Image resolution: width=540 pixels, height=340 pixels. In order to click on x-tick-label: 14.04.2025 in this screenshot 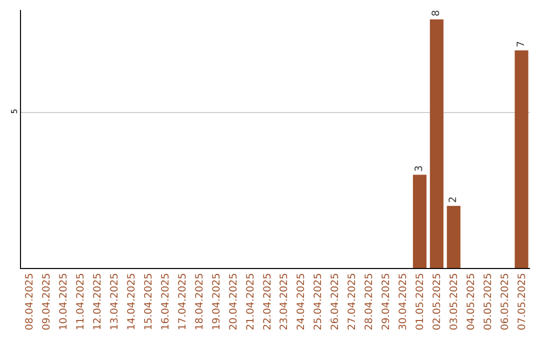, I will do `click(132, 301)`.